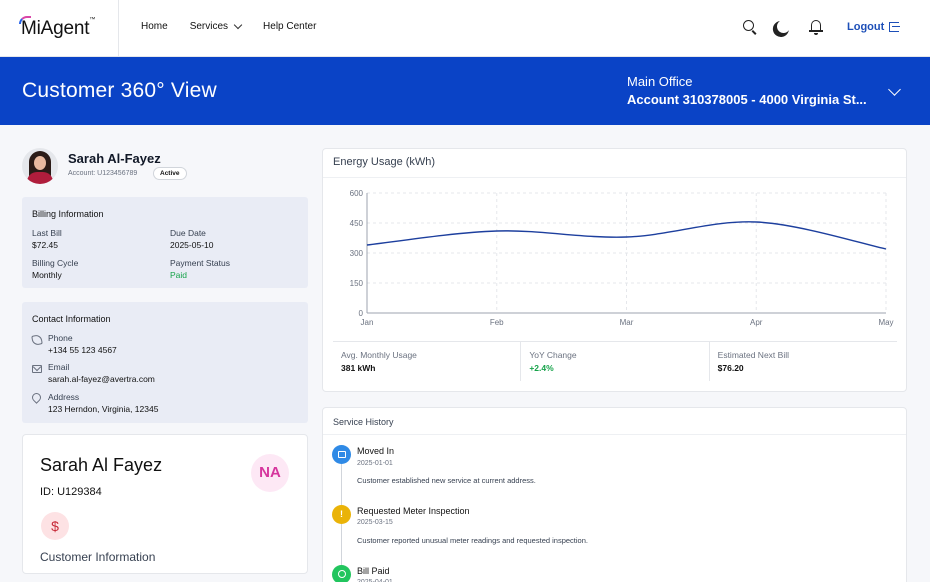  I want to click on x-tick-label: Jan, so click(367, 322).